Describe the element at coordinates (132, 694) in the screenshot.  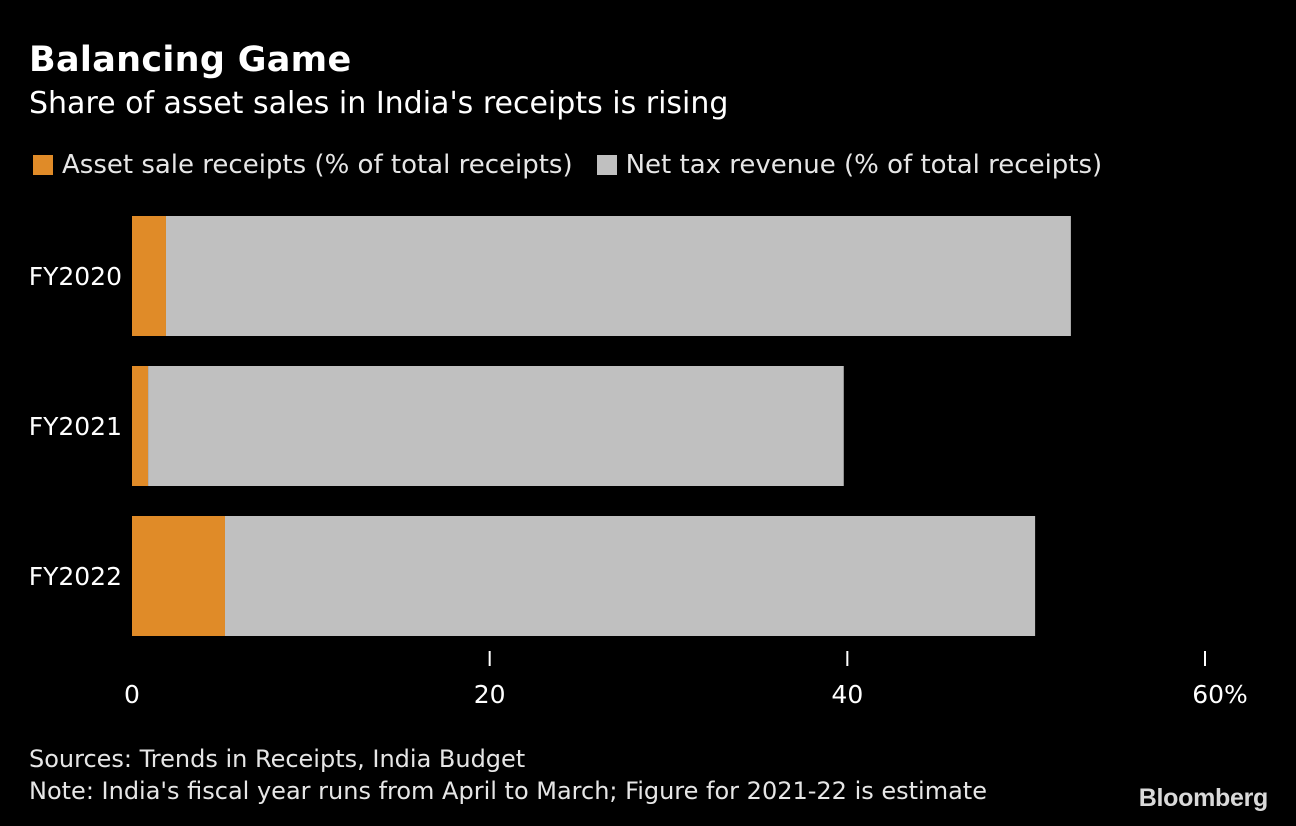
I see `x-tick-label-0: 0` at that location.